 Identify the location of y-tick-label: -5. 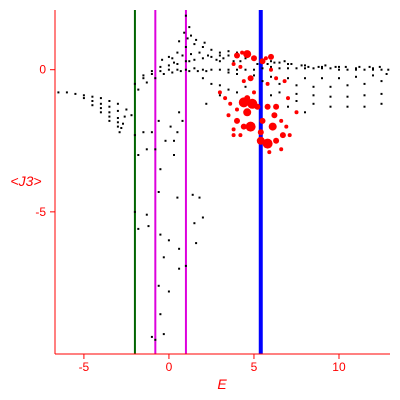
(40, 212).